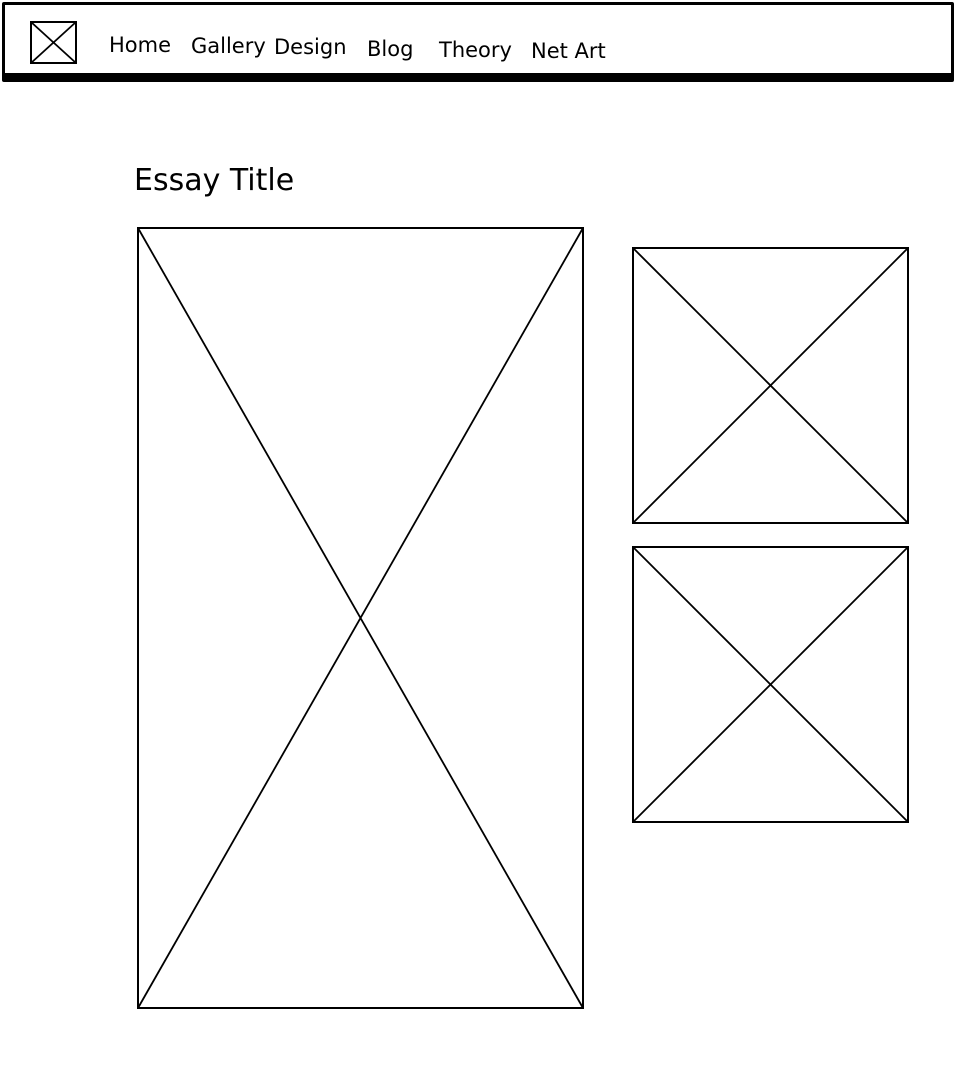 This screenshot has height=1080, width=960. What do you see at coordinates (310, 47) in the screenshot?
I see `nav-link-design: Design` at bounding box center [310, 47].